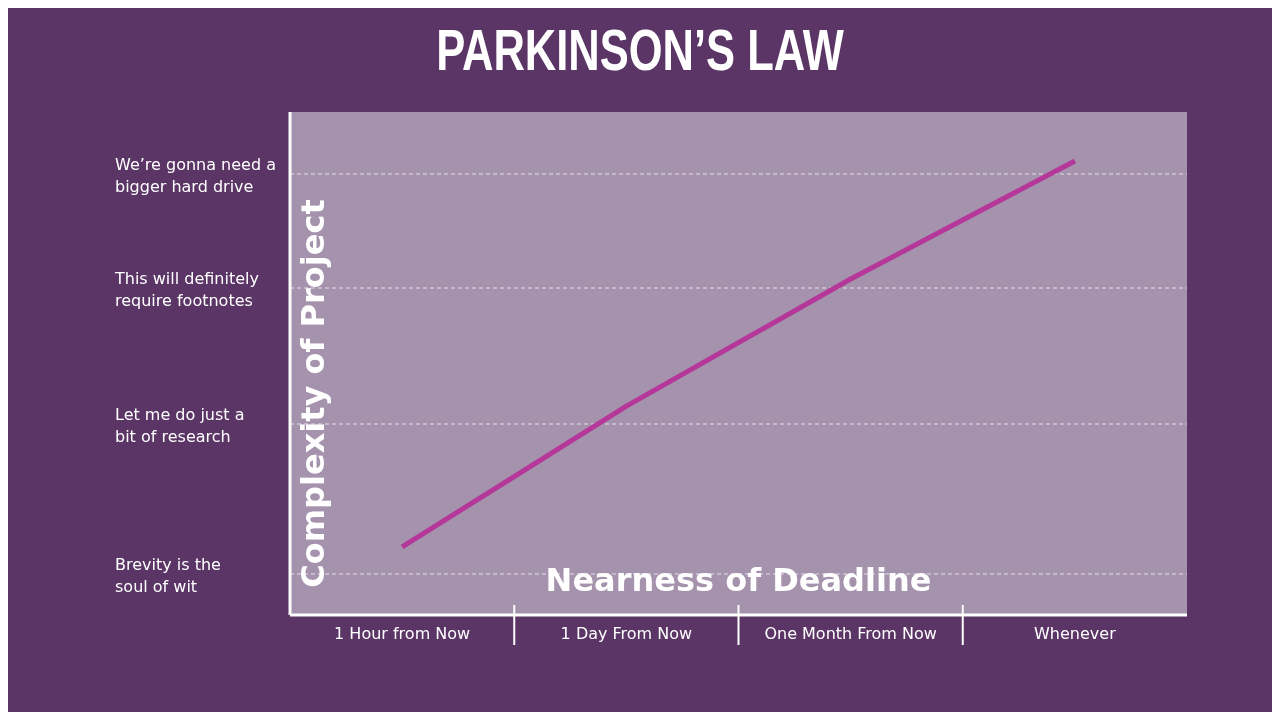 This screenshot has height=720, width=1280. Describe the element at coordinates (402, 633) in the screenshot. I see `x-tick-label: 1 Hour from Now` at that location.